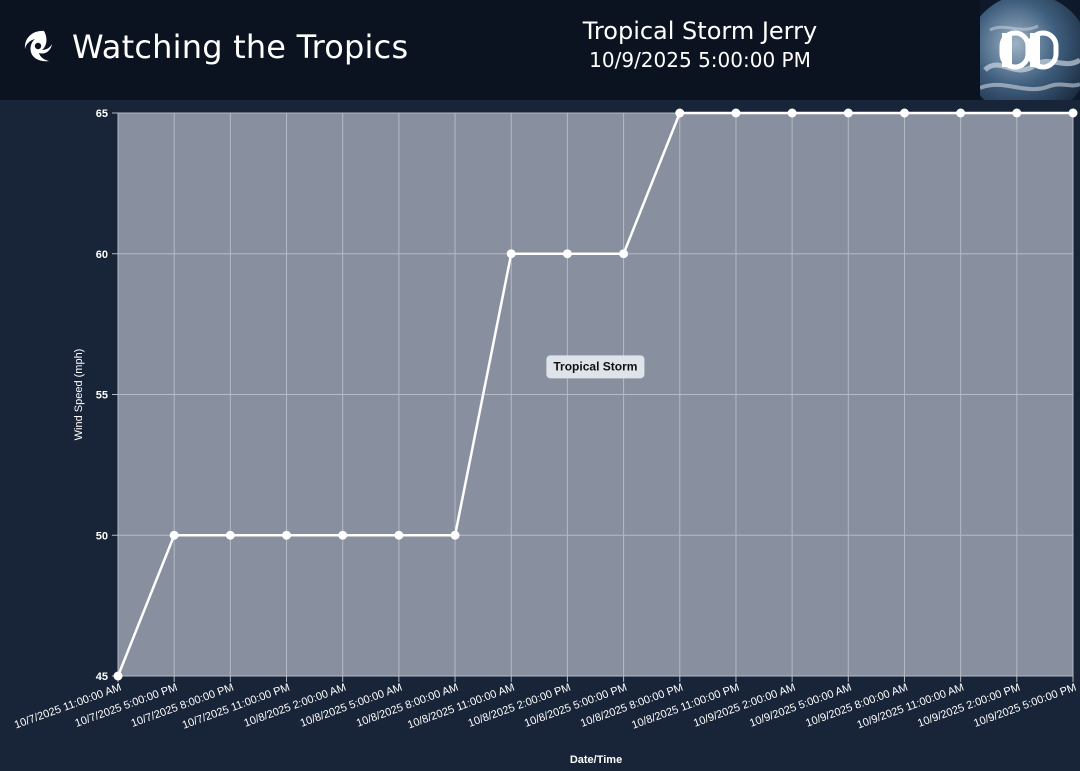 The width and height of the screenshot is (1080, 771). Describe the element at coordinates (700, 31) in the screenshot. I see `storm-name: Tropical Storm Jerry` at that location.